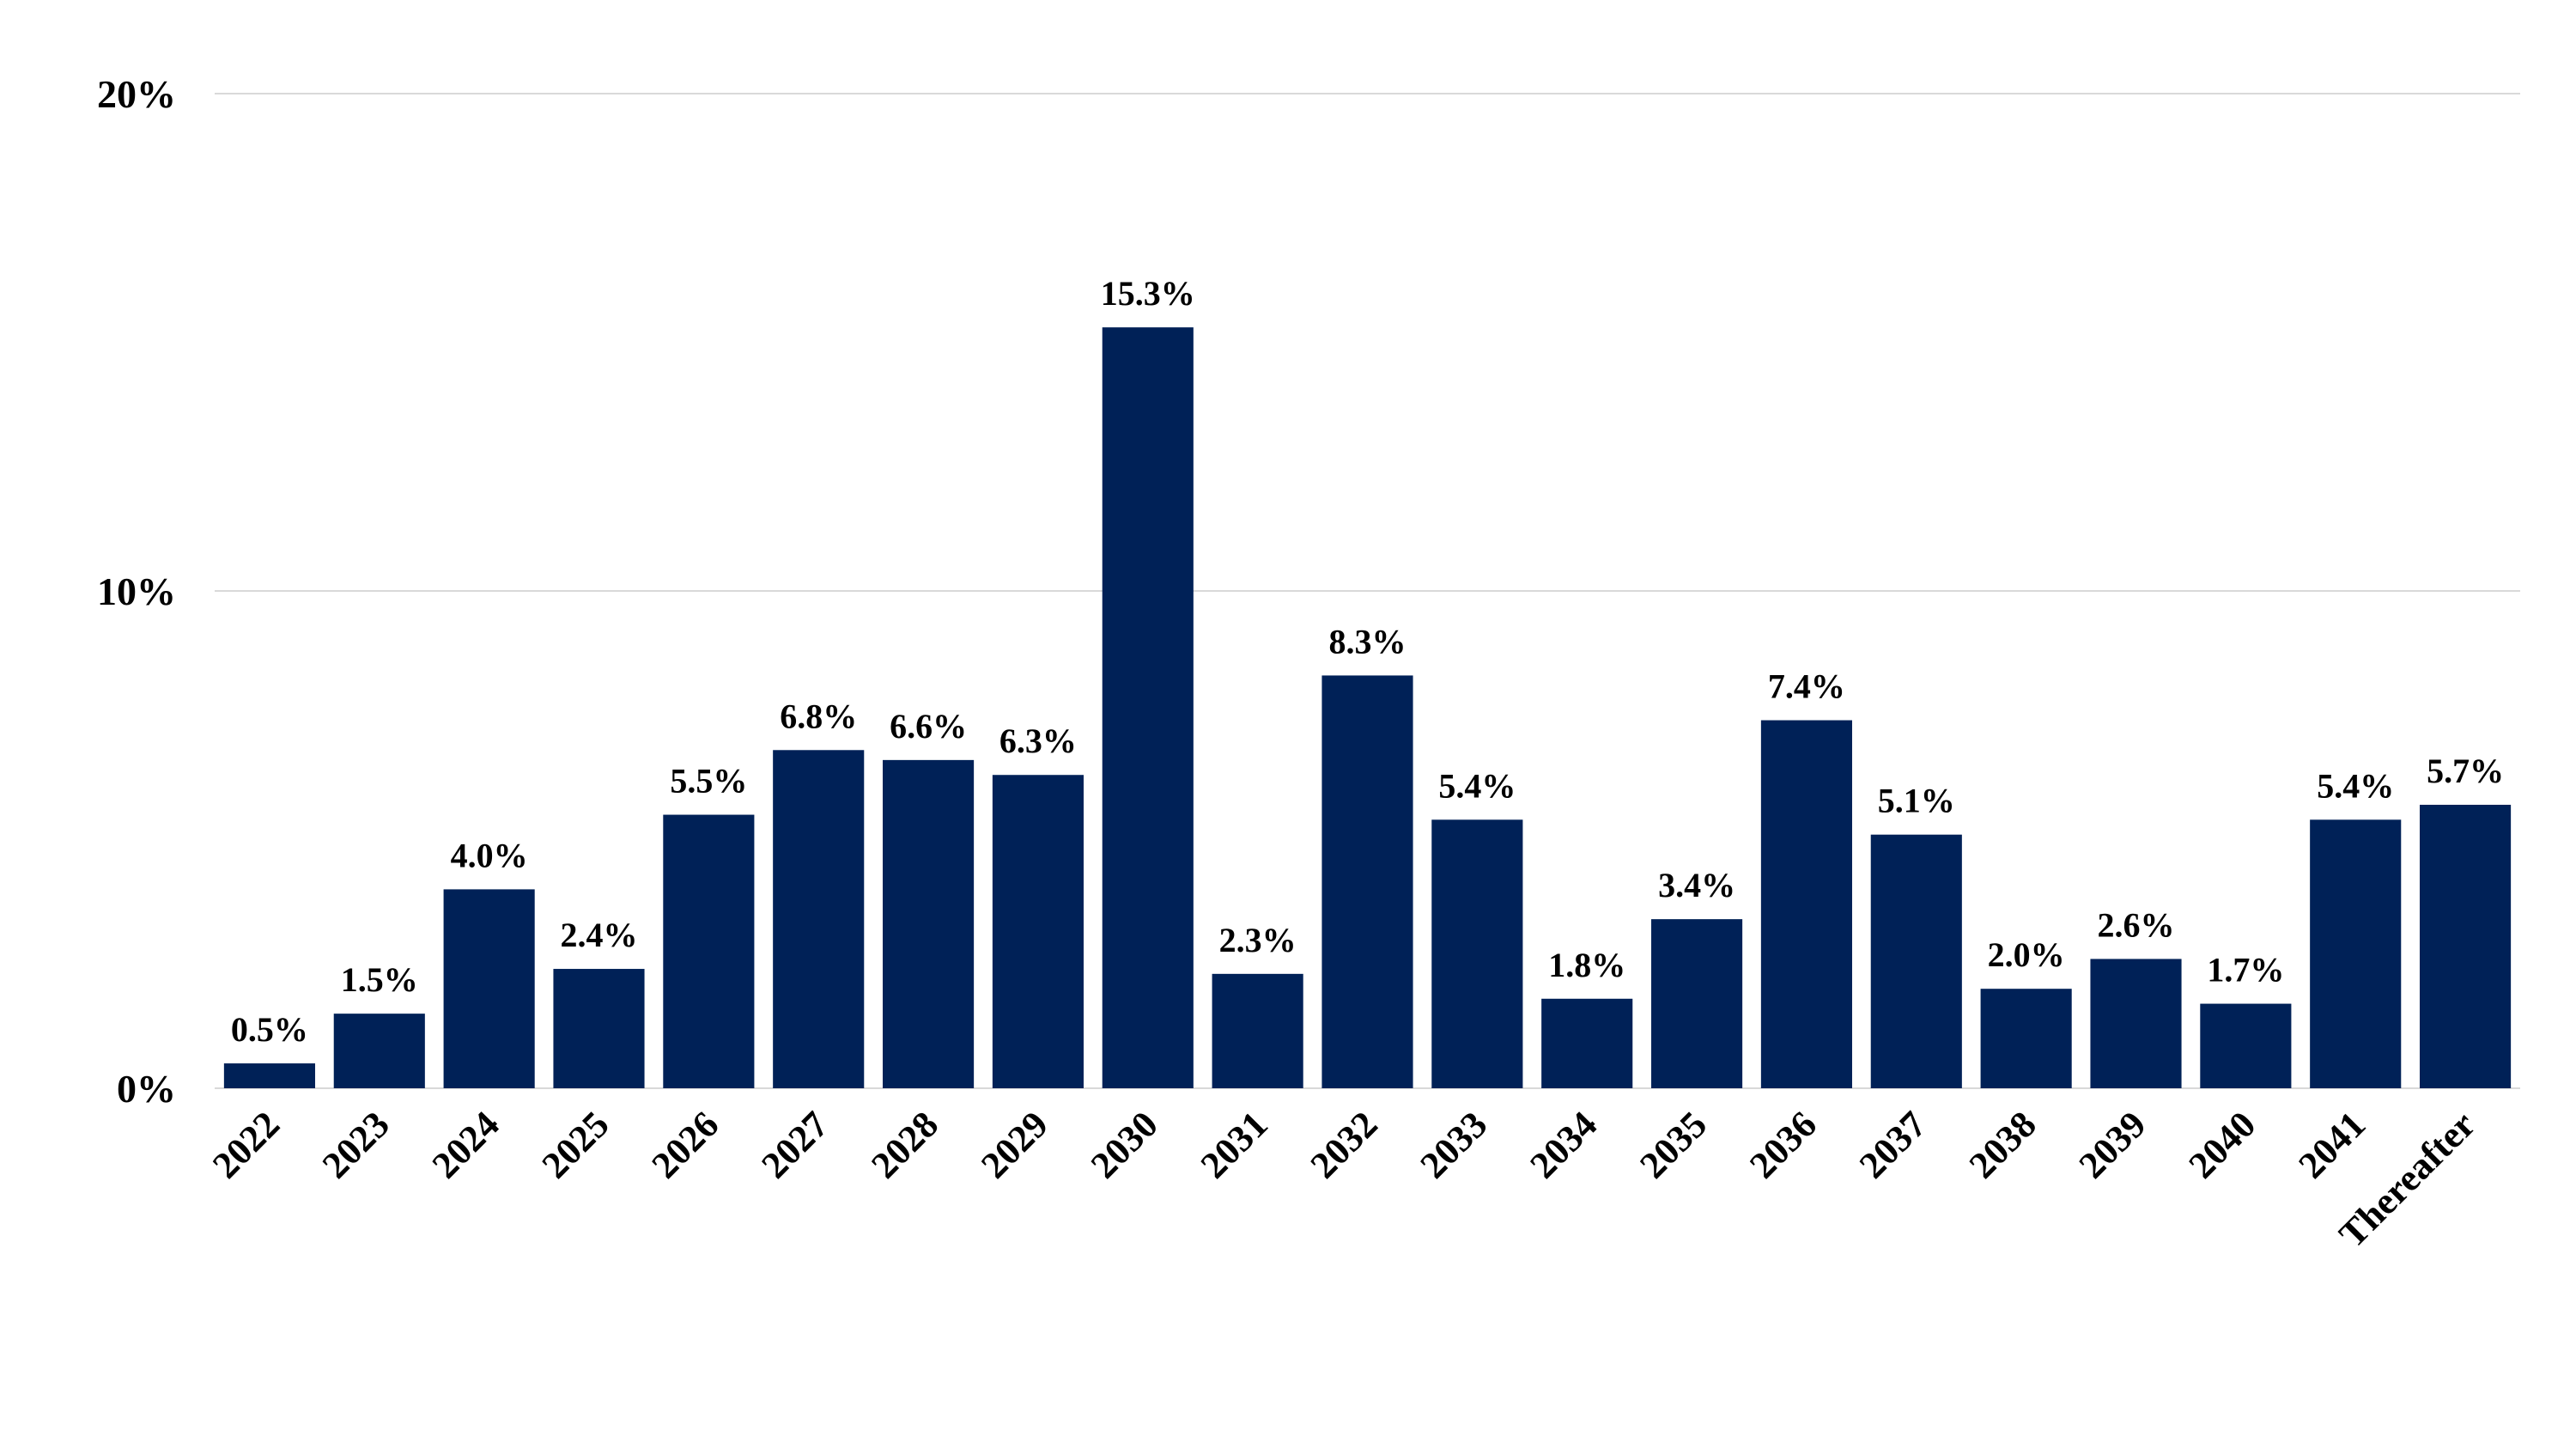  What do you see at coordinates (2465, 771) in the screenshot?
I see `data-label: 5.7%` at bounding box center [2465, 771].